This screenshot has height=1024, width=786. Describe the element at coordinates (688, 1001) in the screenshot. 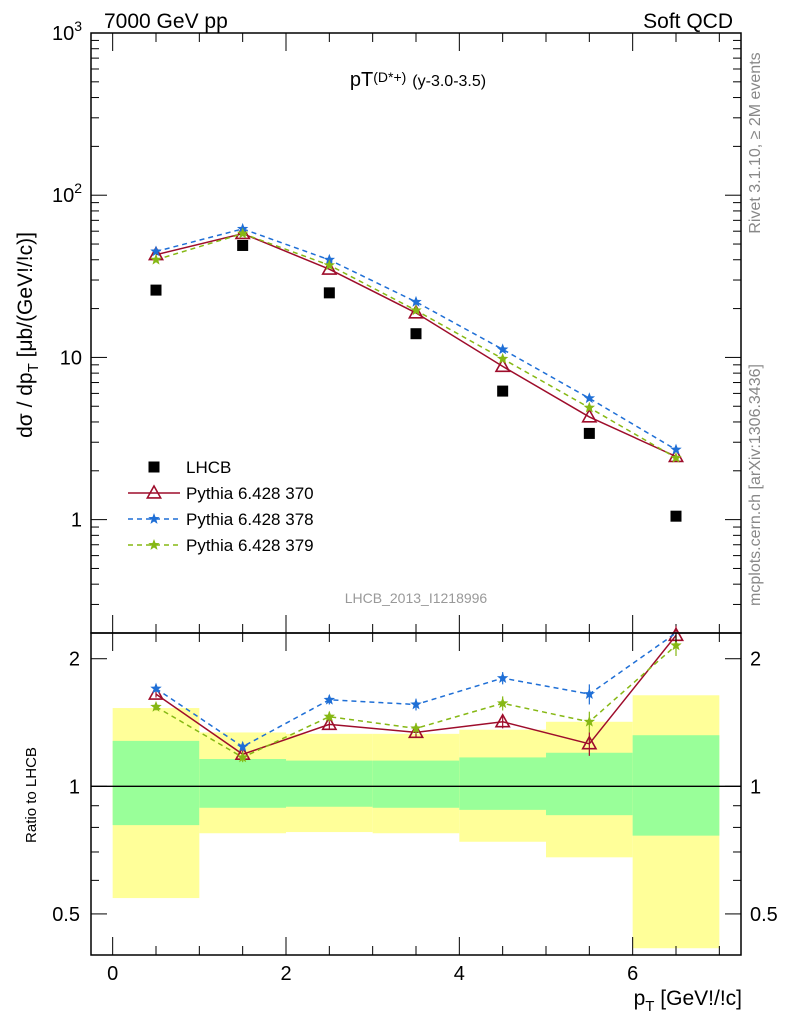

I see `x-axis-label: pT [GeV!/!c]` at that location.